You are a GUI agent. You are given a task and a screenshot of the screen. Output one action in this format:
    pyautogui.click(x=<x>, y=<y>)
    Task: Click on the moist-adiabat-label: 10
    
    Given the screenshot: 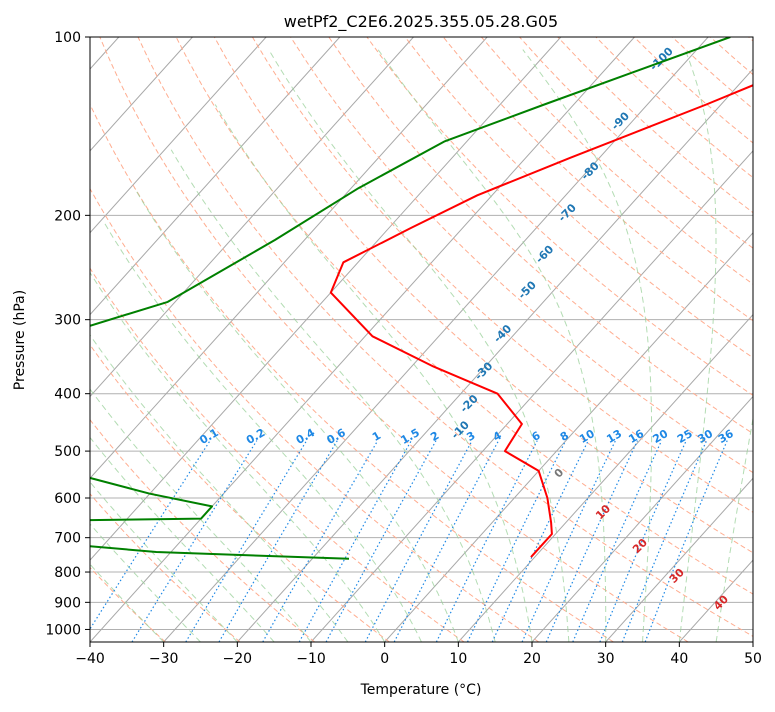 What is the action you would take?
    pyautogui.click(x=603, y=512)
    